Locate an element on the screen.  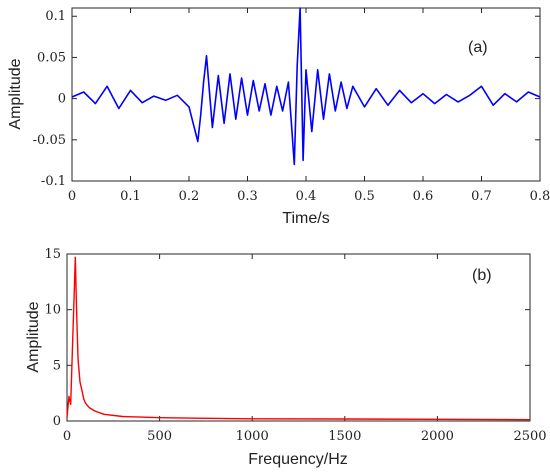
x-tick-label: 1000 is located at coordinates (252, 436).